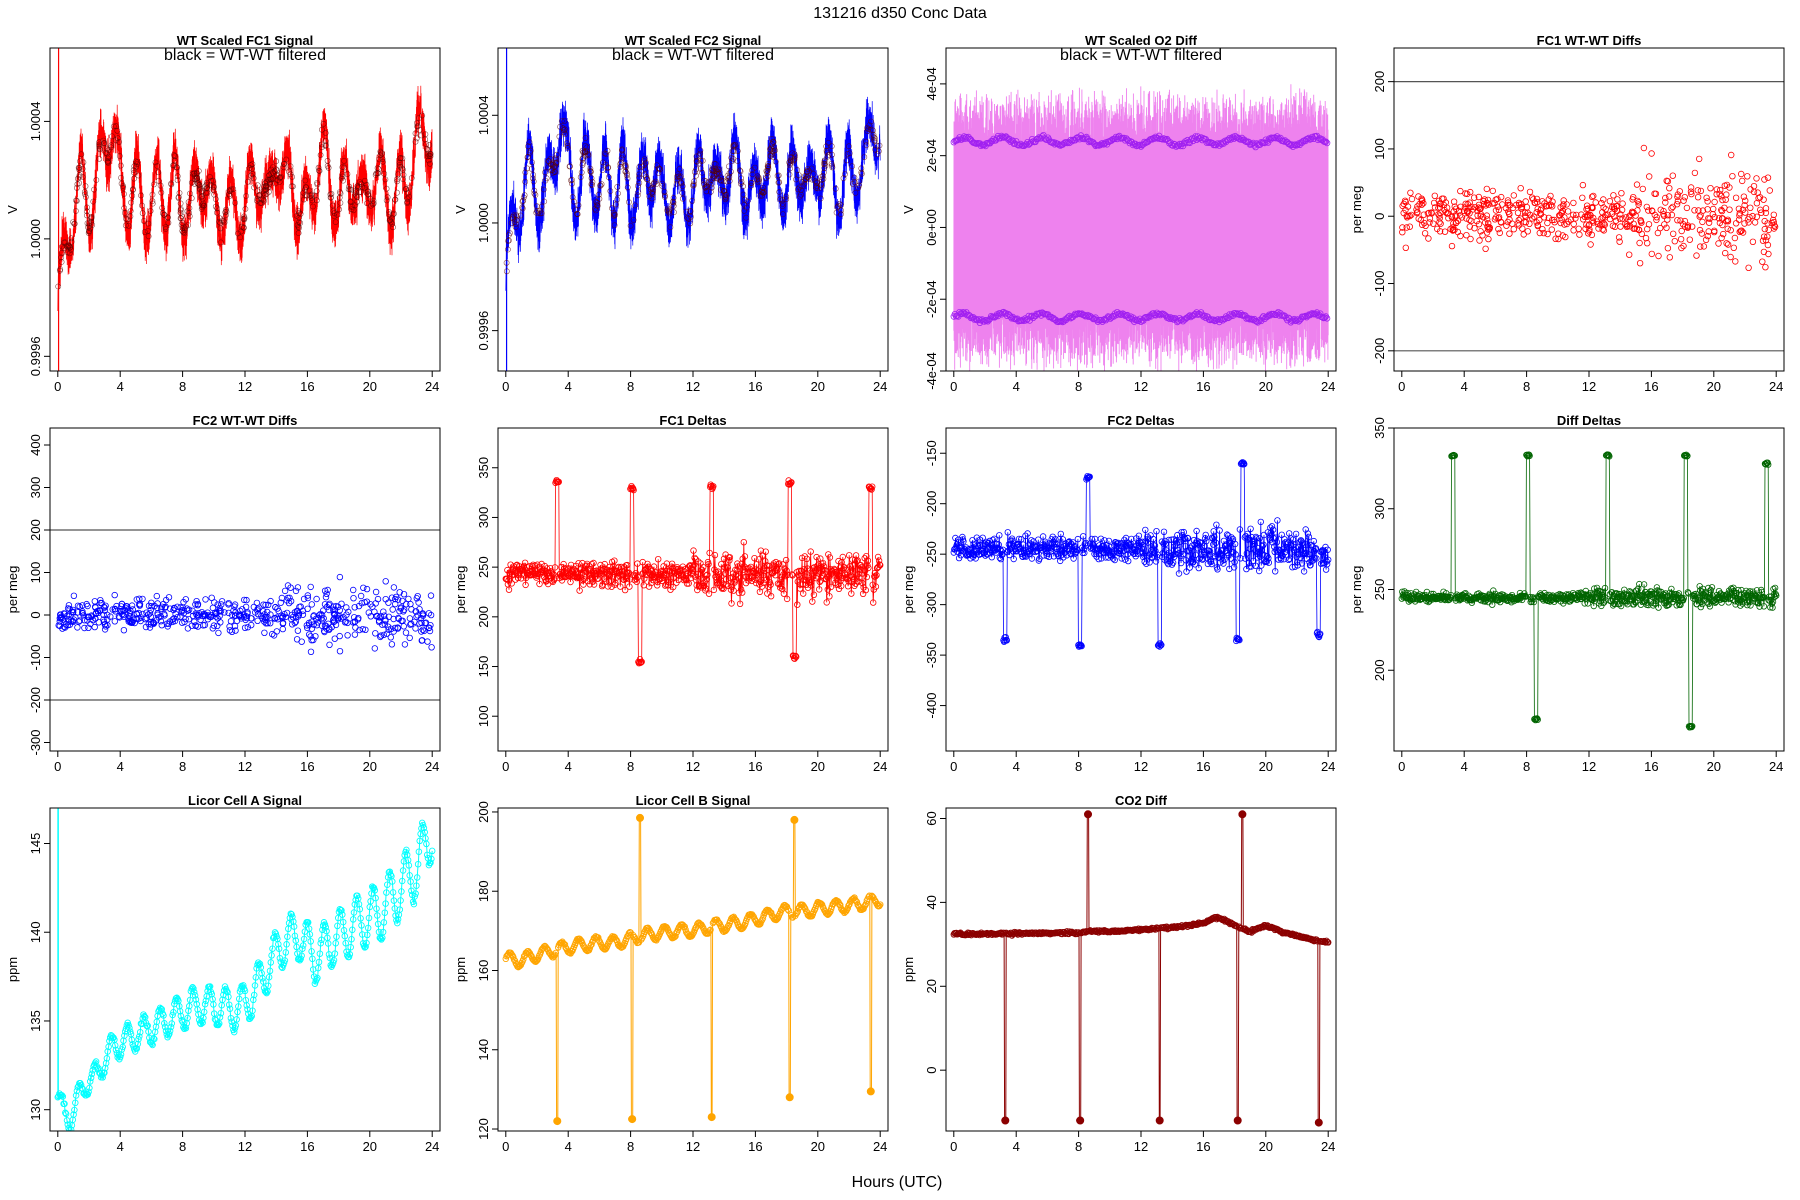  Describe the element at coordinates (693, 572) in the screenshot. I see `plot-area-p6` at that location.